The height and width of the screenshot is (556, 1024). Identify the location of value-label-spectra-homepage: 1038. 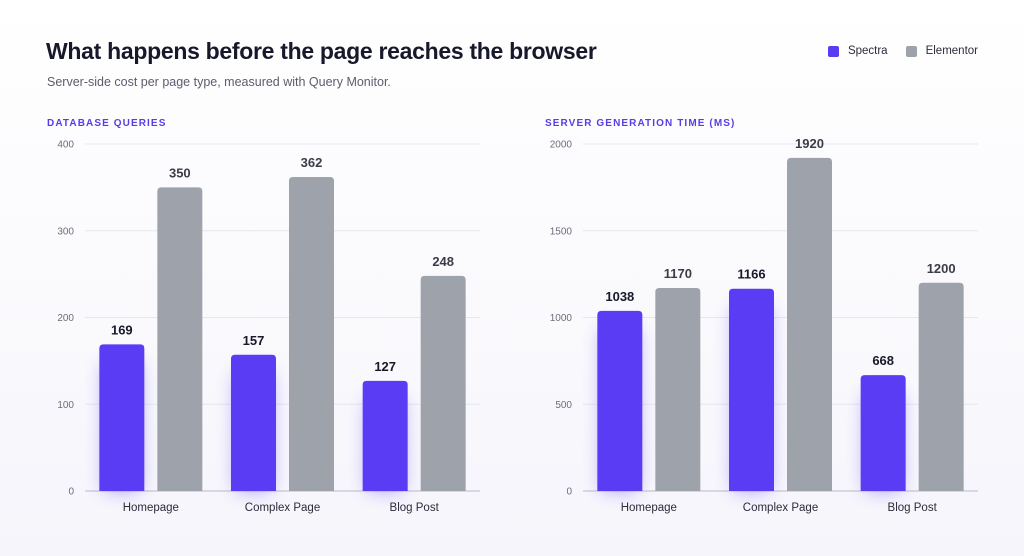
(619, 296).